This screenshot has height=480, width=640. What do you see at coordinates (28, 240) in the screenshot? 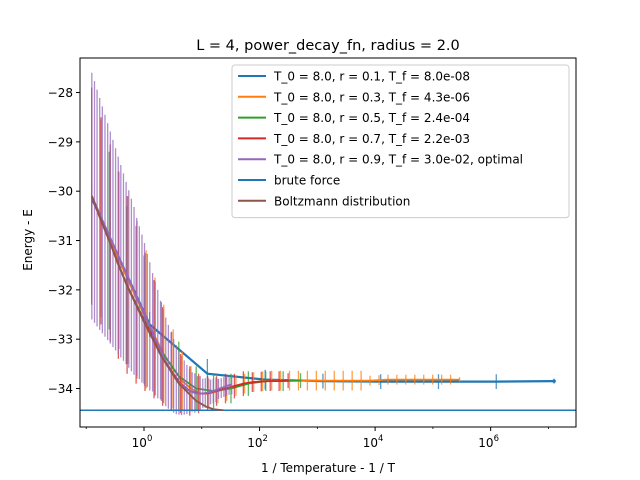
I see `y-axis-label: Energy - E` at bounding box center [28, 240].